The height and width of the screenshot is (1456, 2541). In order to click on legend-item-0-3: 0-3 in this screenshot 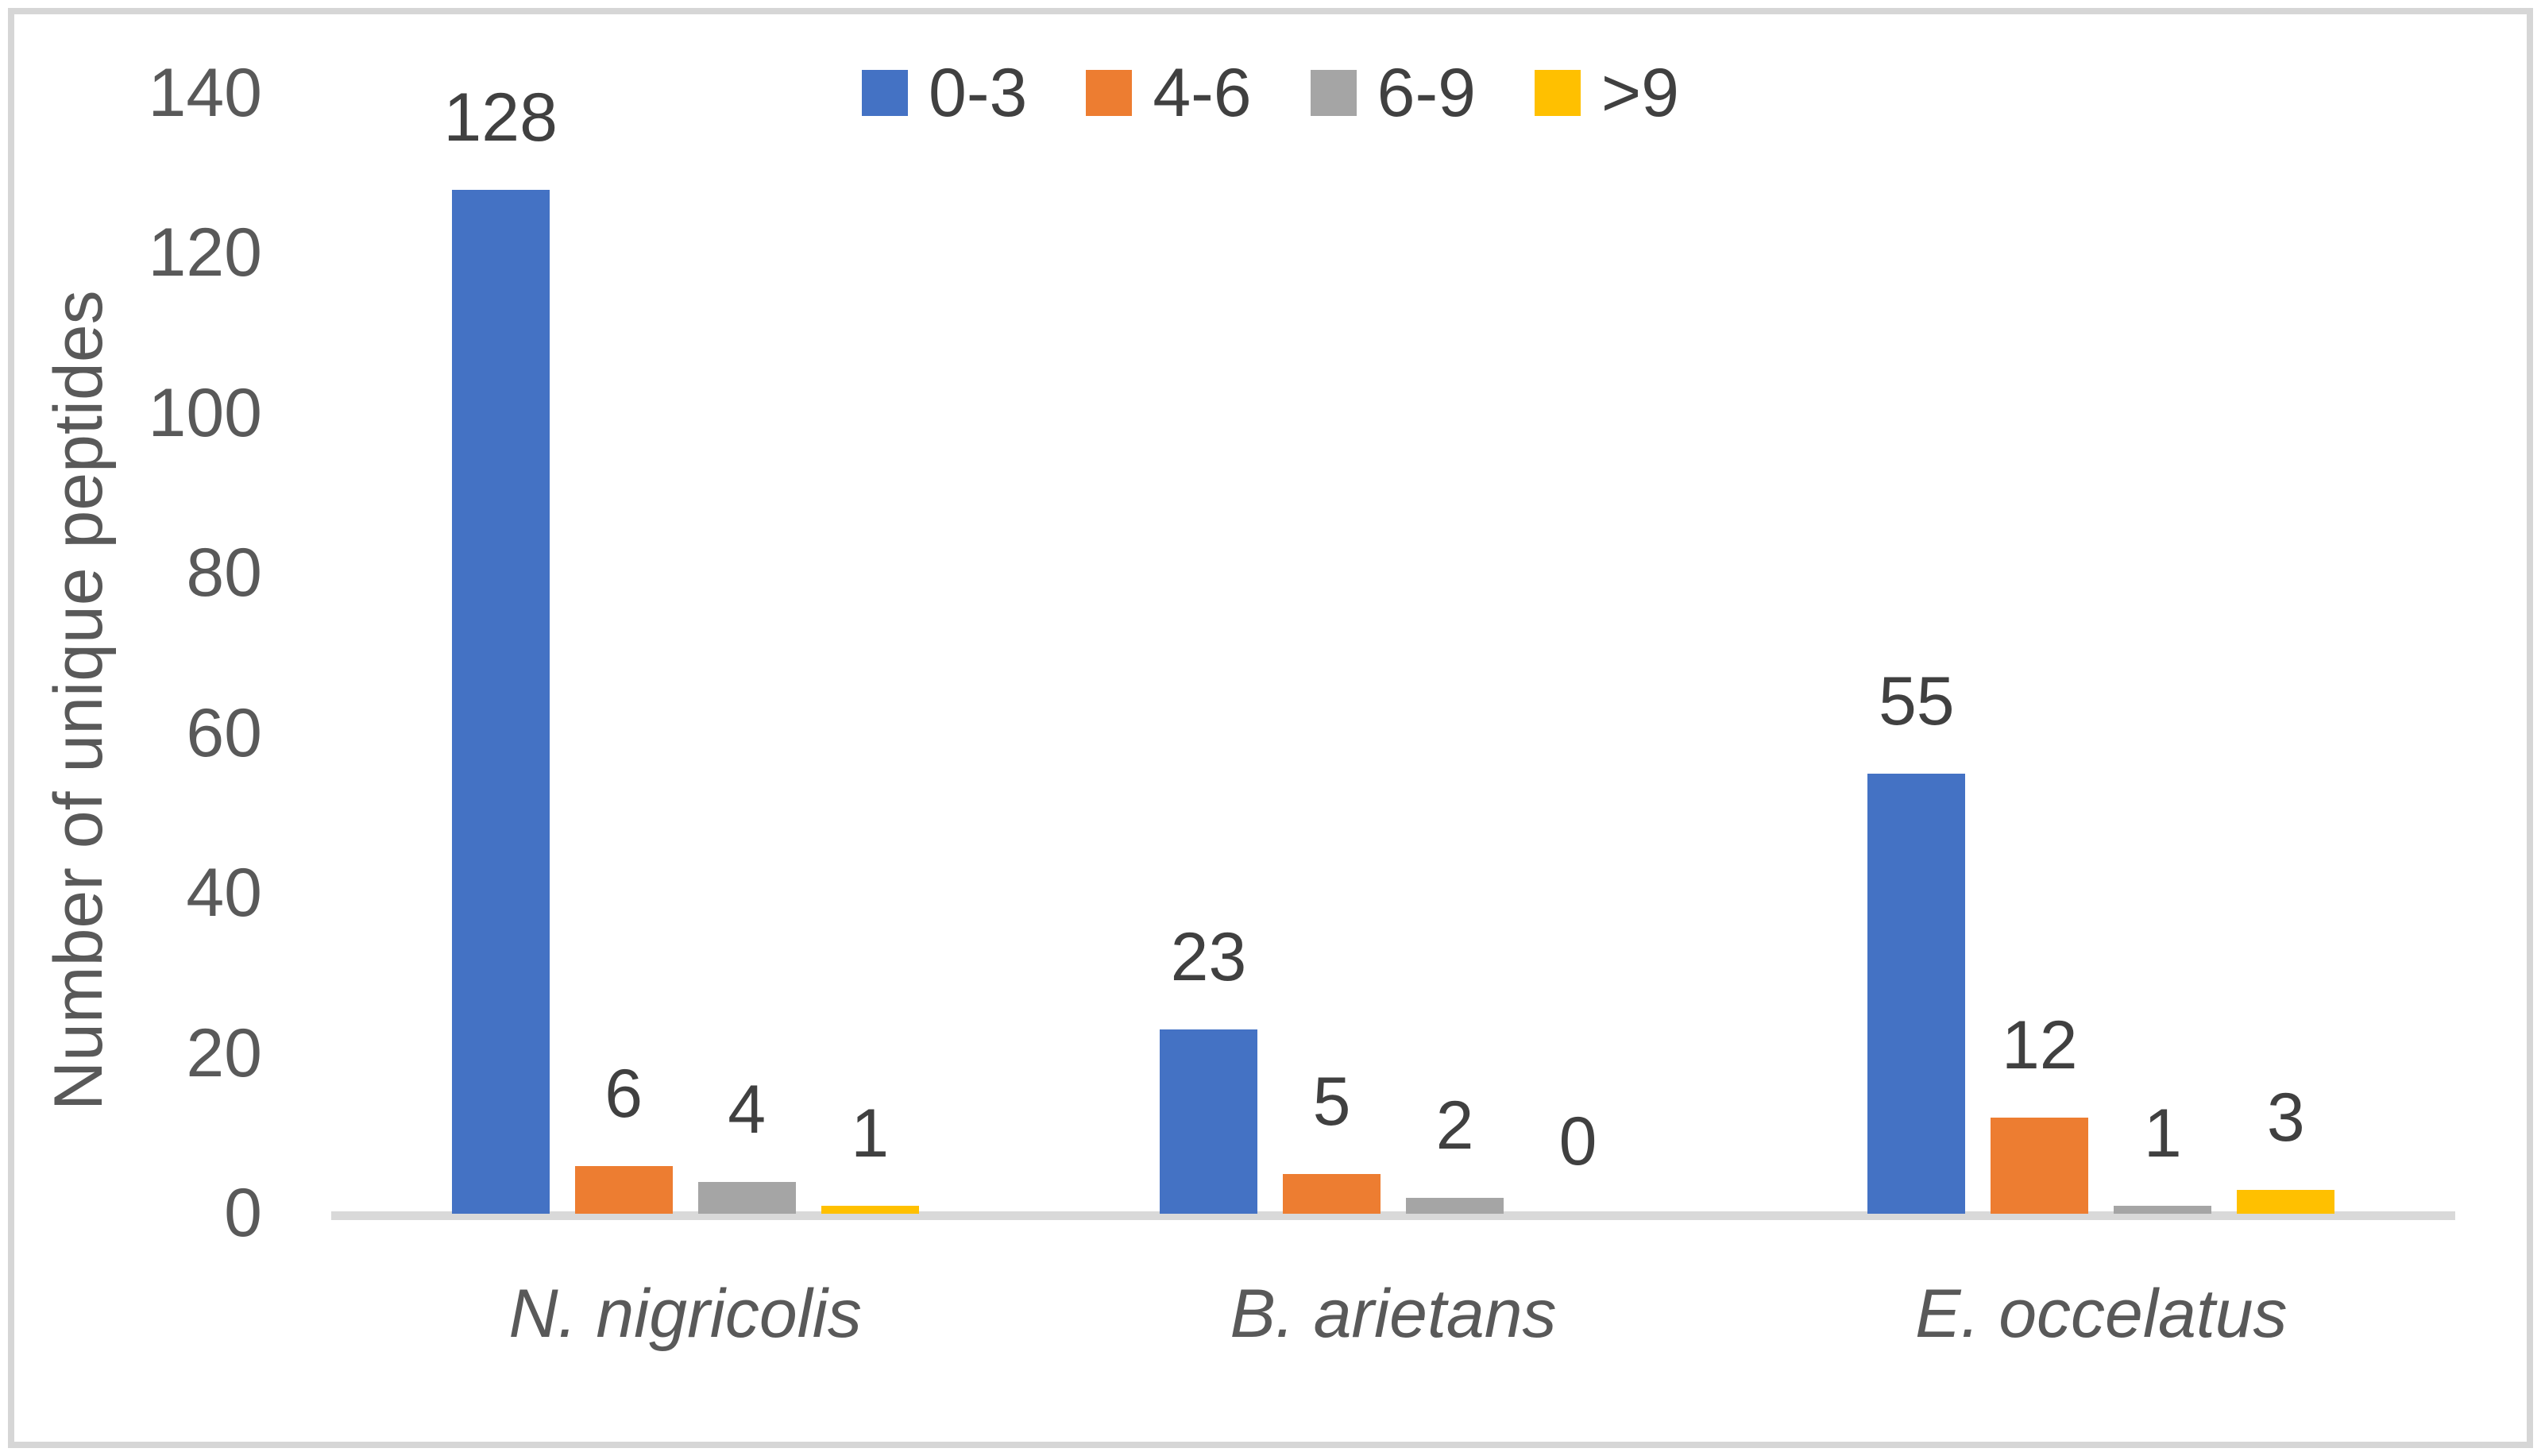, I will do `click(944, 93)`.